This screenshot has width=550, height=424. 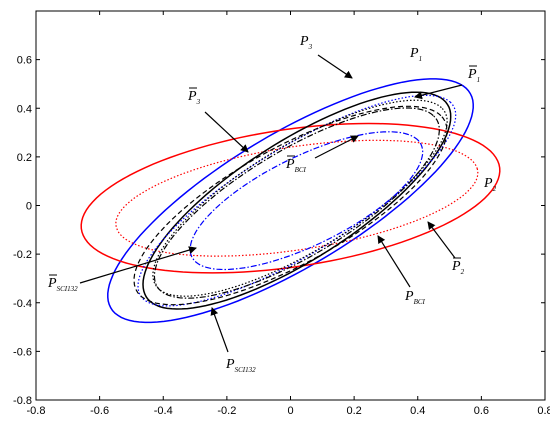 I want to click on x-tick-label: 0, so click(x=290, y=411).